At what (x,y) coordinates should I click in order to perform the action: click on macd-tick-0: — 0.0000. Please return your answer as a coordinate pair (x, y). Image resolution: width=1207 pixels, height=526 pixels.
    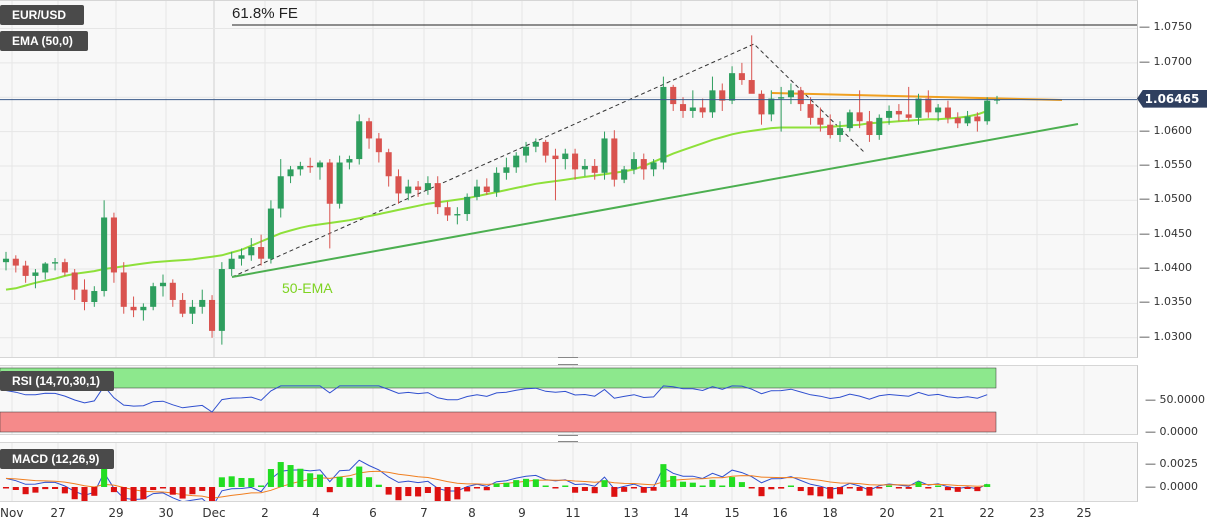
    Looking at the image, I should click on (1171, 486).